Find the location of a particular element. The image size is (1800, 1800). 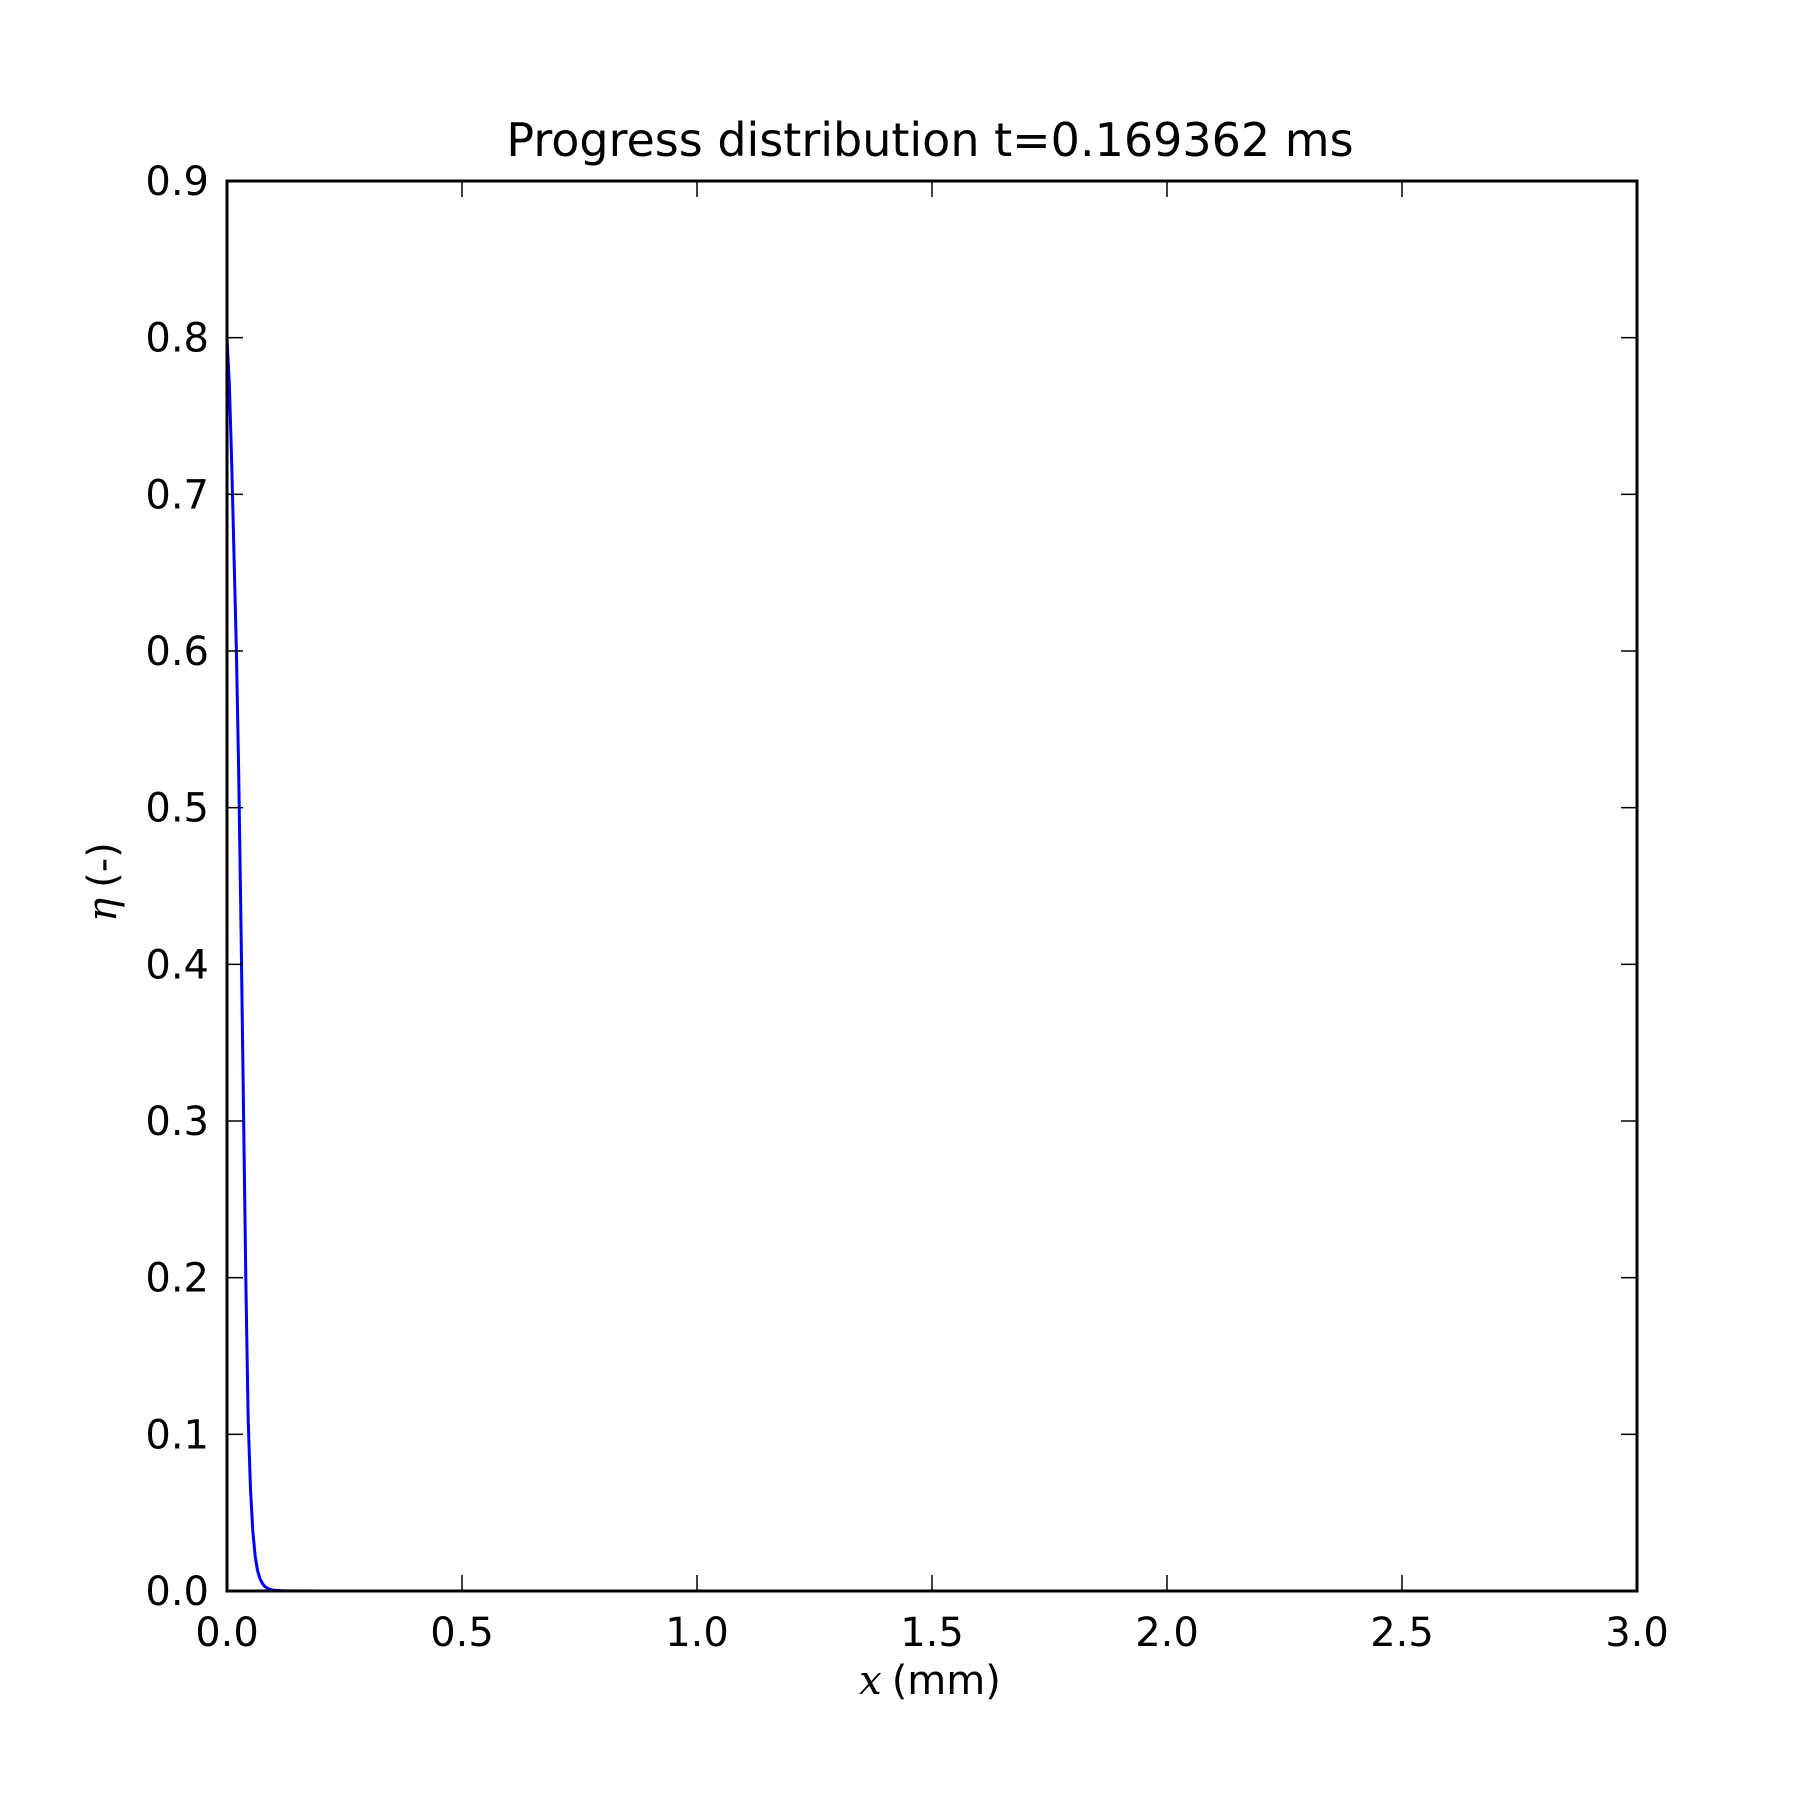

y-axis-label-unit: (-) is located at coordinates (103, 865).